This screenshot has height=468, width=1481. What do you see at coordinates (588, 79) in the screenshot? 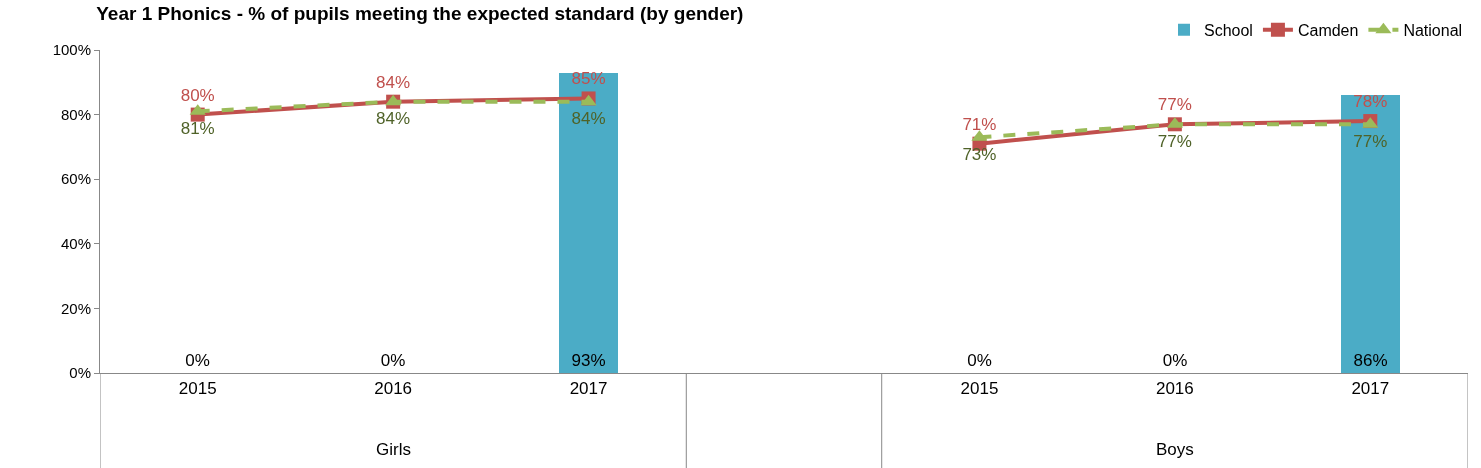
I see `data-label: 85%` at bounding box center [588, 79].